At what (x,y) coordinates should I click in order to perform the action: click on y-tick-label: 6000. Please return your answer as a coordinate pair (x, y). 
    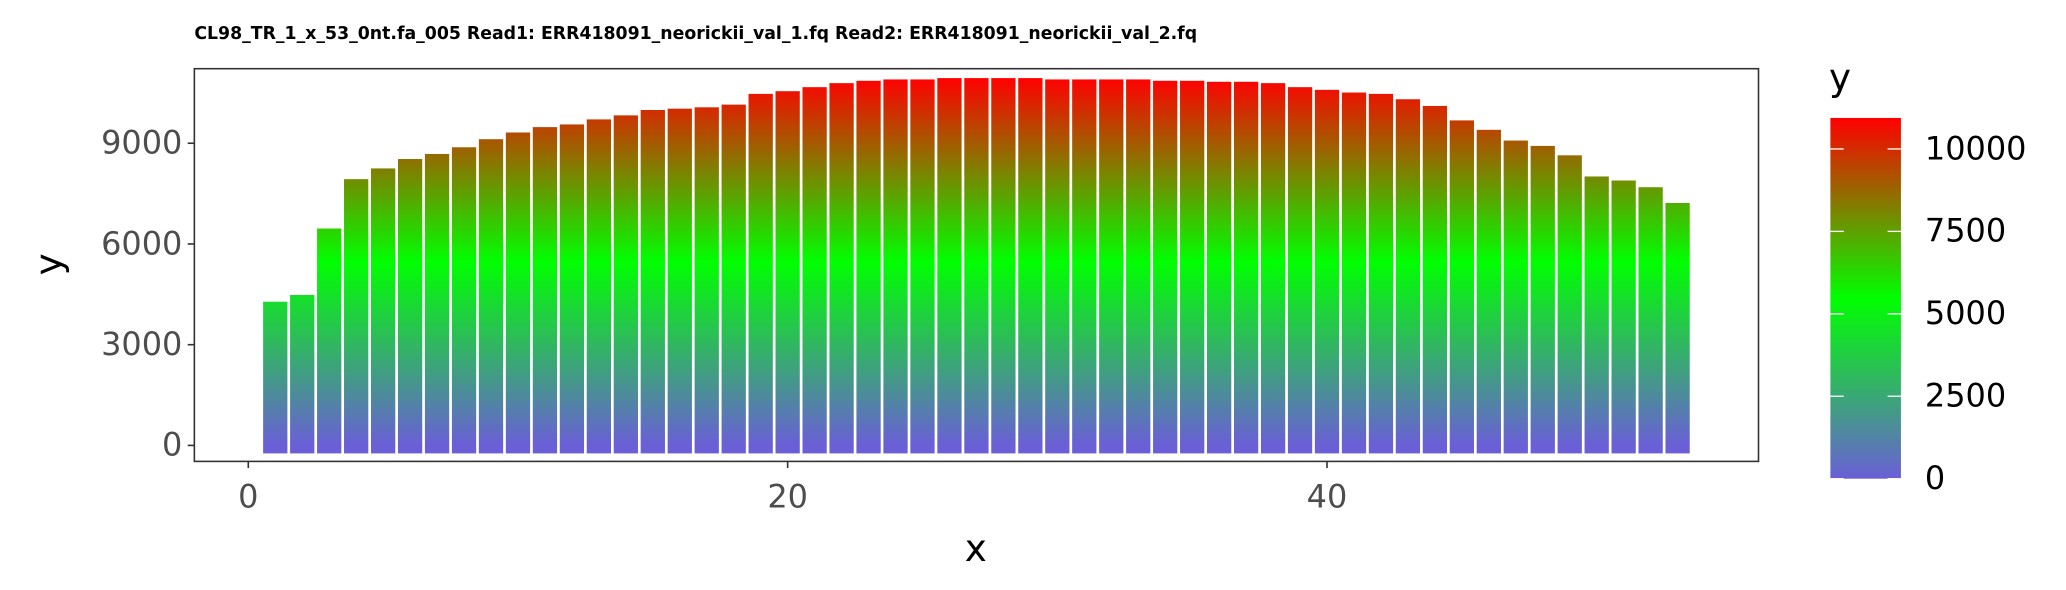
    Looking at the image, I should click on (141, 243).